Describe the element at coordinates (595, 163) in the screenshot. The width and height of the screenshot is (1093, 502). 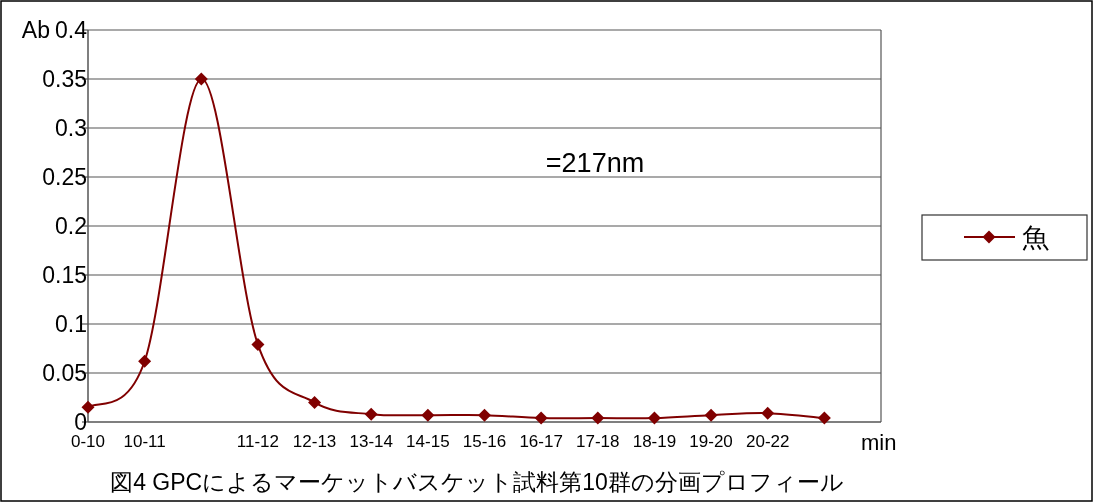
I see `annotation: =217nm` at that location.